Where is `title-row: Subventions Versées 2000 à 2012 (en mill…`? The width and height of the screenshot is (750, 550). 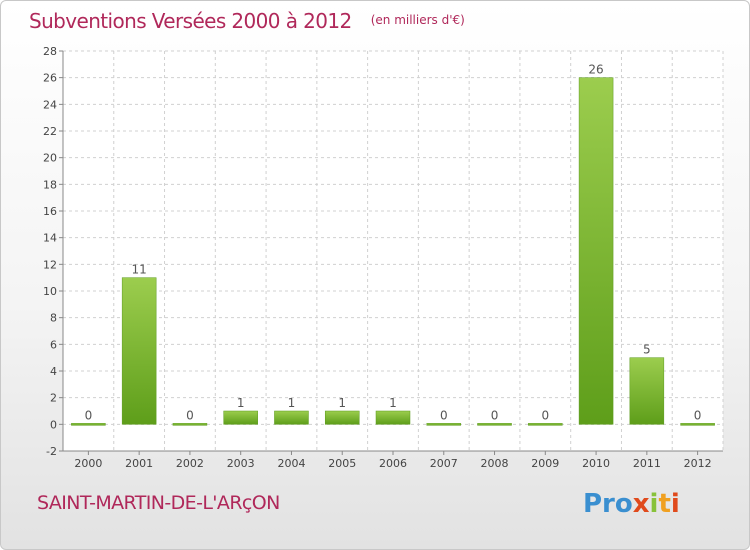
title-row: Subventions Versées 2000 à 2012 (en mill… is located at coordinates (247, 21).